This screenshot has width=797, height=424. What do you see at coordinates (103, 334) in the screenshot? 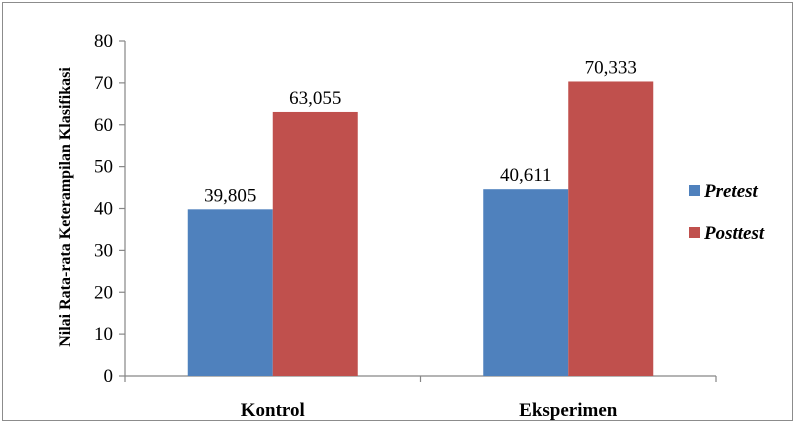
I see `y-tick-label: 10` at bounding box center [103, 334].